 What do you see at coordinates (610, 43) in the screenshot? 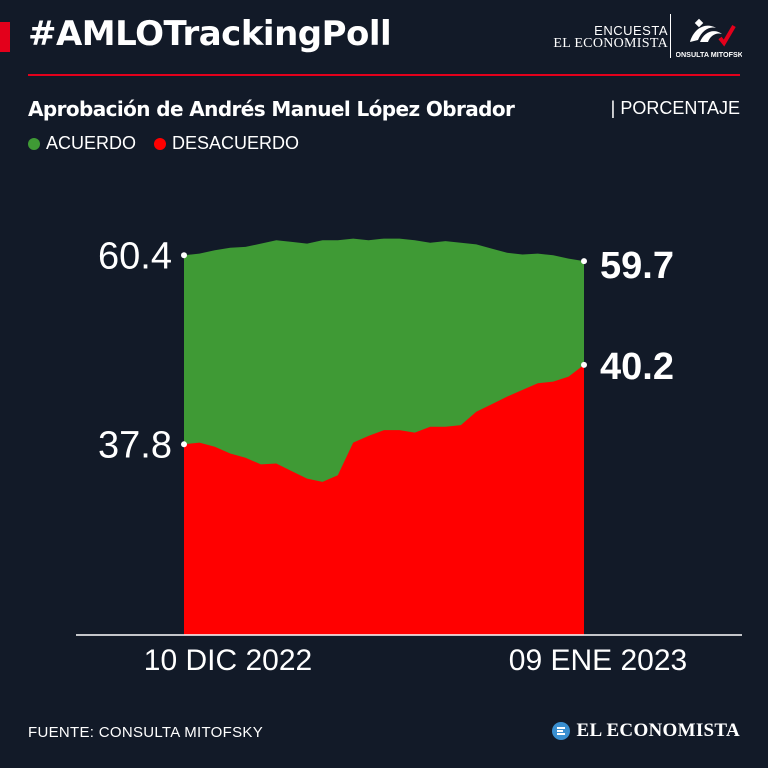
I see `brand-line-economista: EL ECONOMISTA` at bounding box center [610, 43].